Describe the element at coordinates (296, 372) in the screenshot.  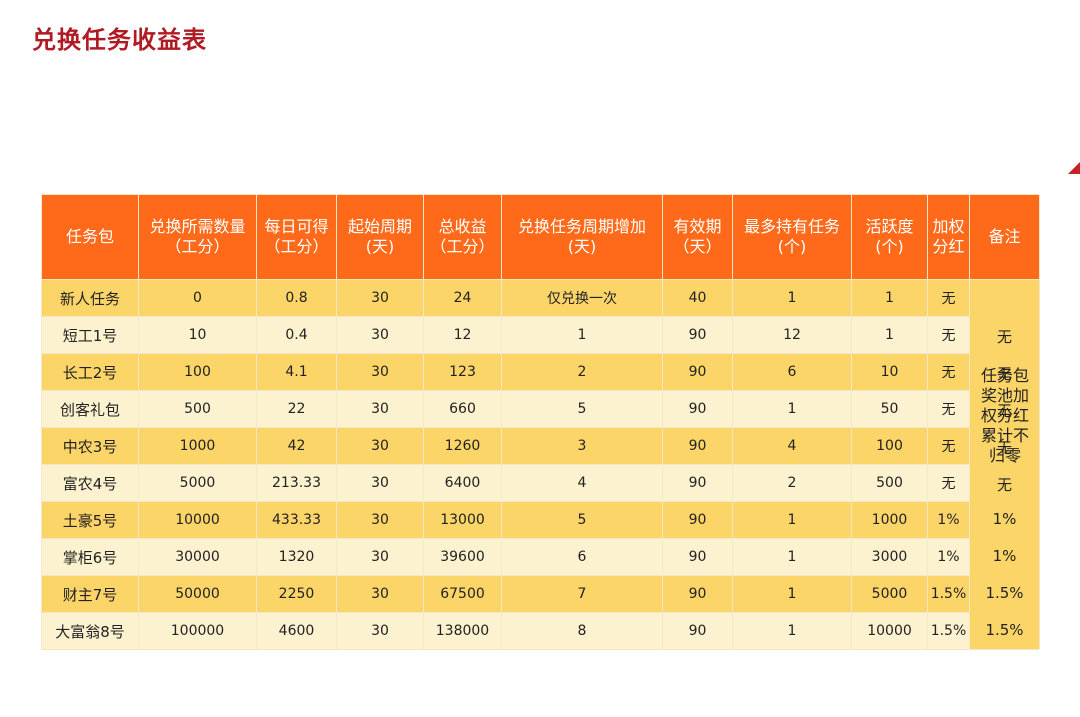
I see `cell-daily-gain: 4.1` at that location.